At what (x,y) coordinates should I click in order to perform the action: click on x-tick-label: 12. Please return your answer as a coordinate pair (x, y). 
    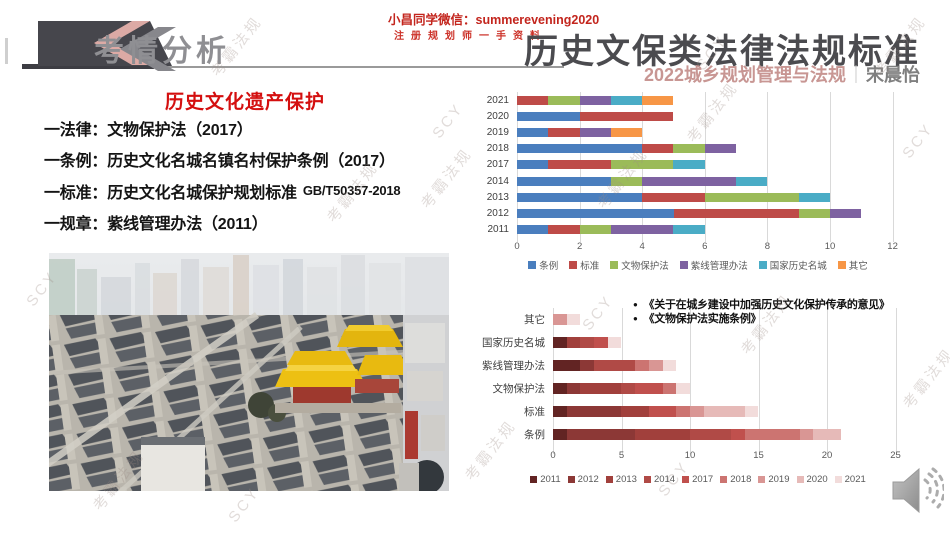
    Looking at the image, I should click on (892, 246).